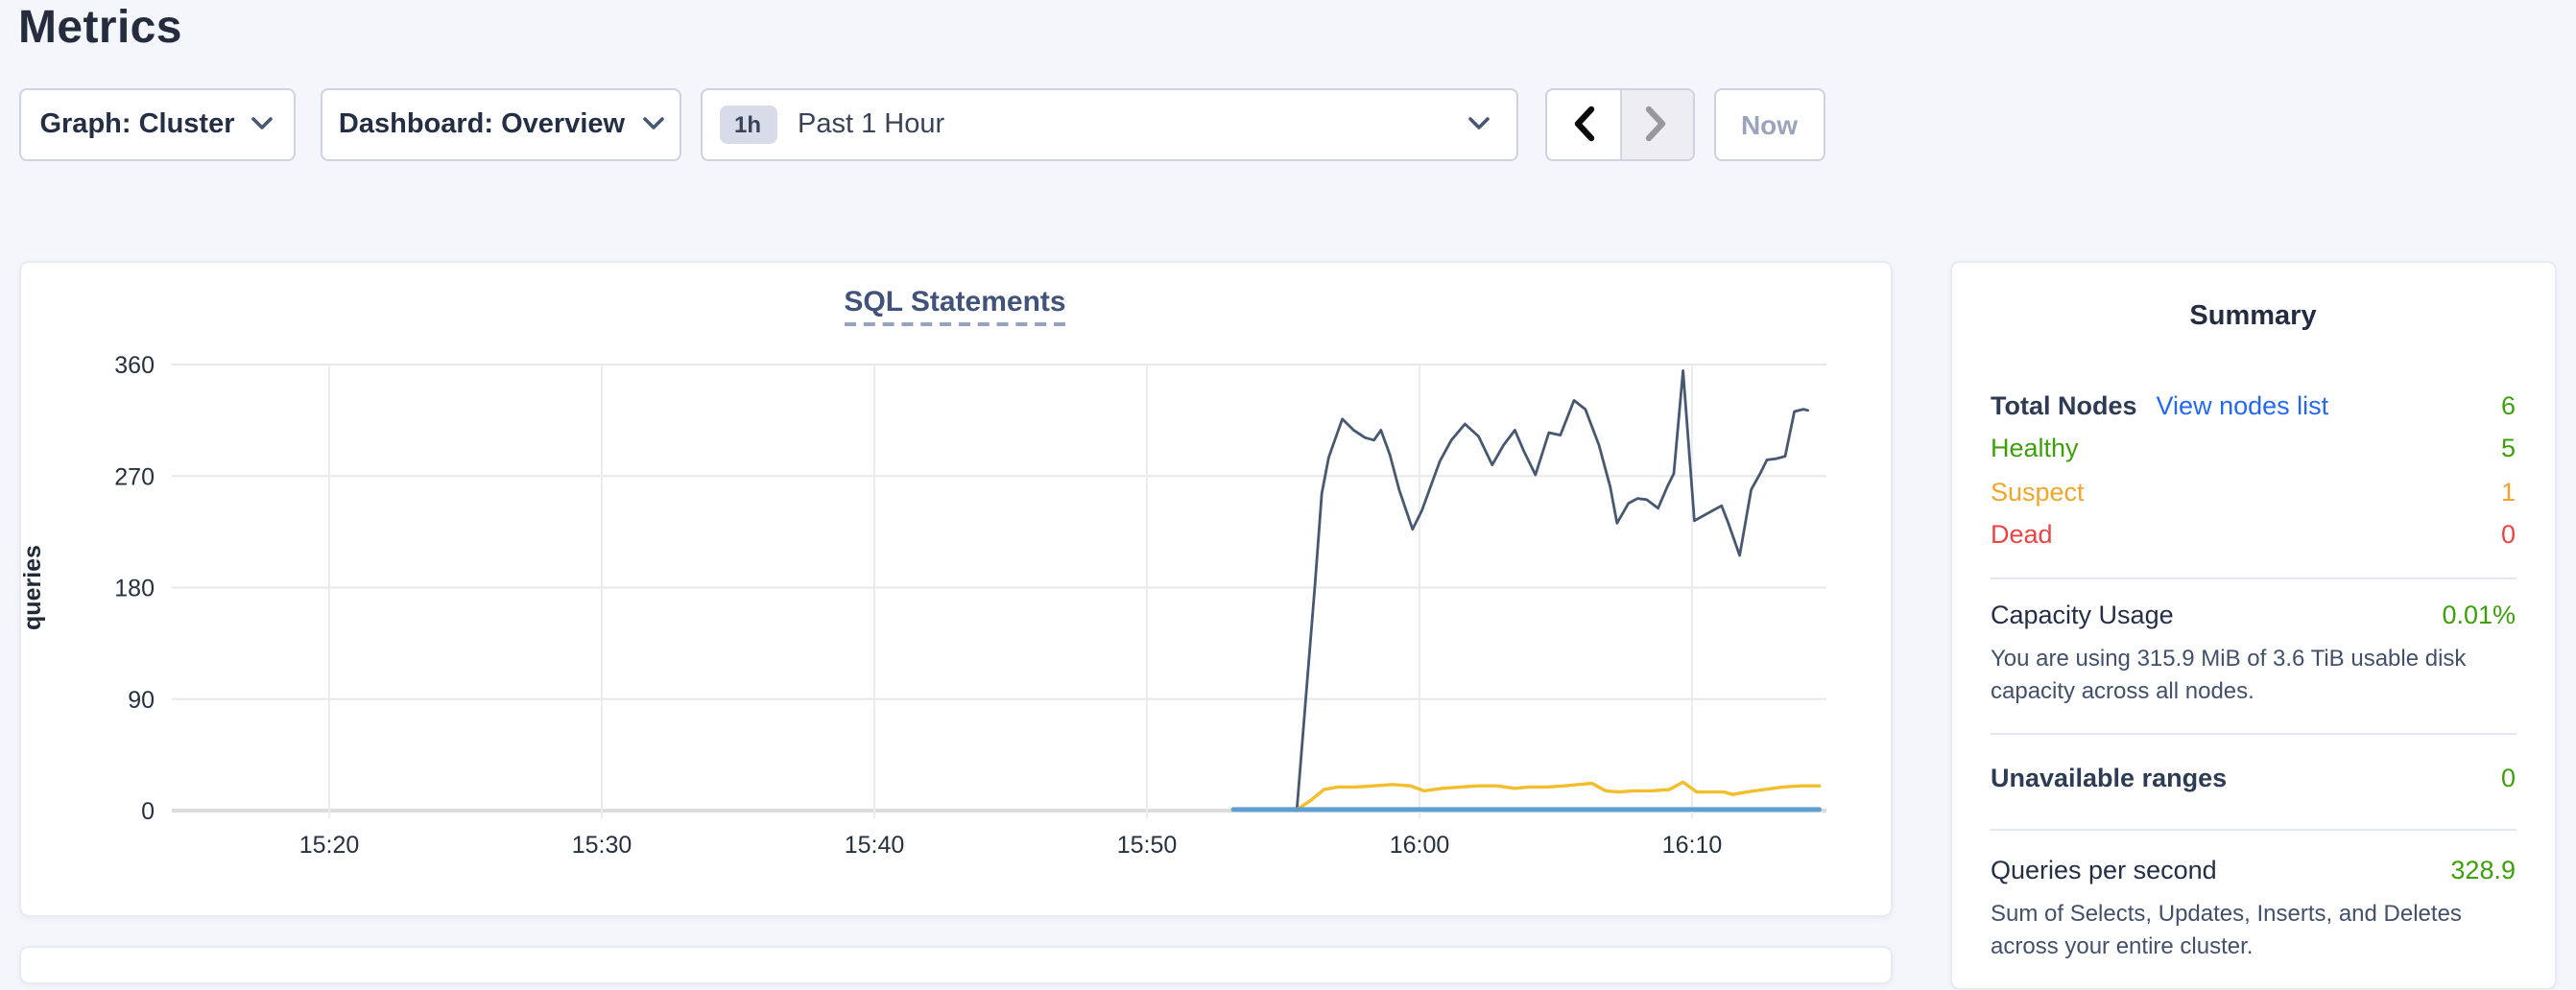  I want to click on capacity-label: Capacity Usage, so click(2082, 615).